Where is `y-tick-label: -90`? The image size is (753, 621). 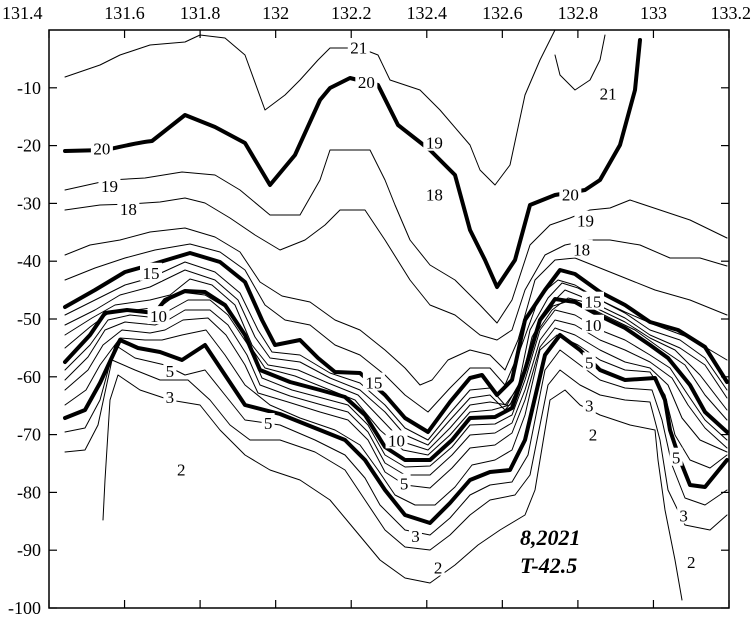
y-tick-label: -90 is located at coordinates (29, 550).